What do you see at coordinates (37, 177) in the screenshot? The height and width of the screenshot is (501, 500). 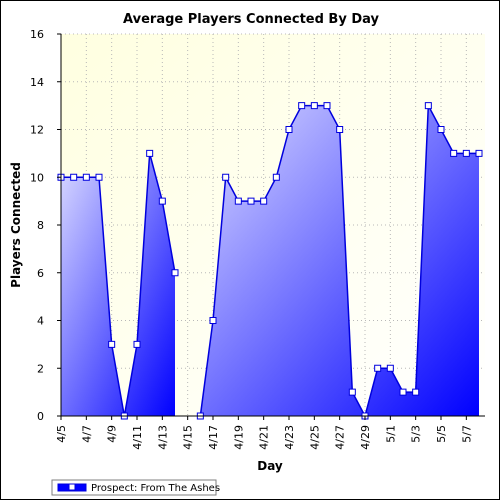 I see `y-tick-label: 10` at bounding box center [37, 177].